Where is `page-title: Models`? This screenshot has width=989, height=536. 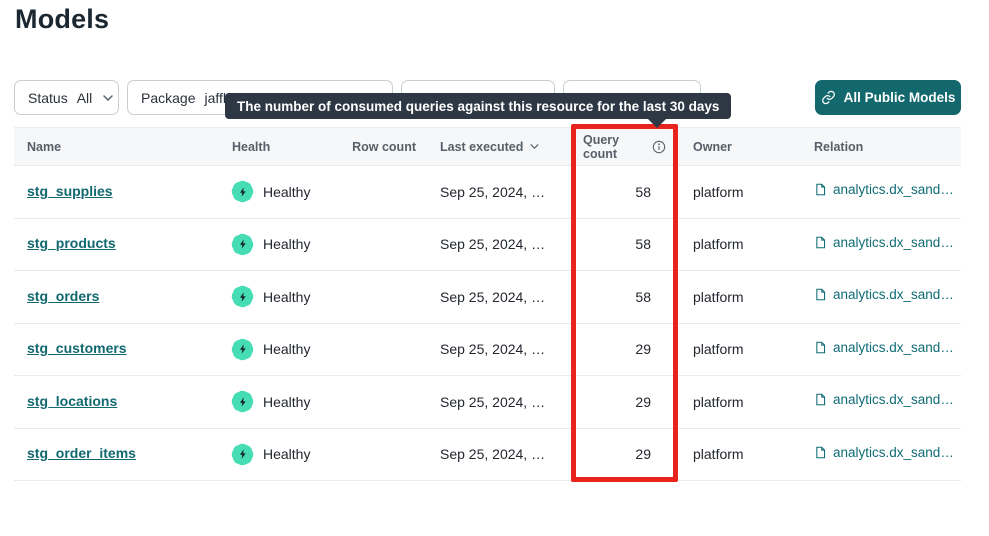 page-title: Models is located at coordinates (62, 19).